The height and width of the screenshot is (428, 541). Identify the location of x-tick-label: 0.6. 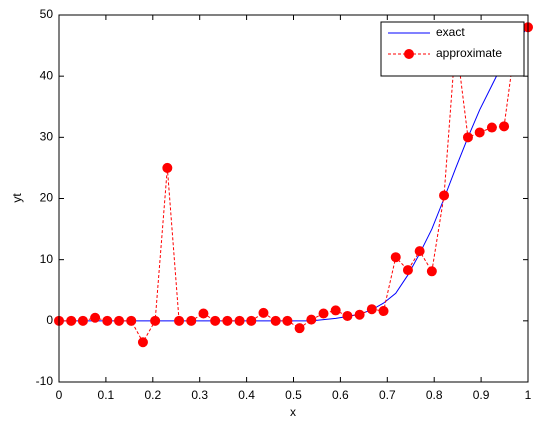
(340, 395).